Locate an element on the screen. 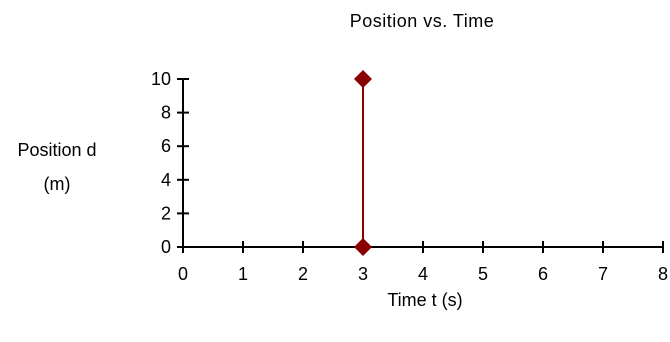 This screenshot has height=342, width=670. x-tick-label: 7 is located at coordinates (603, 274).